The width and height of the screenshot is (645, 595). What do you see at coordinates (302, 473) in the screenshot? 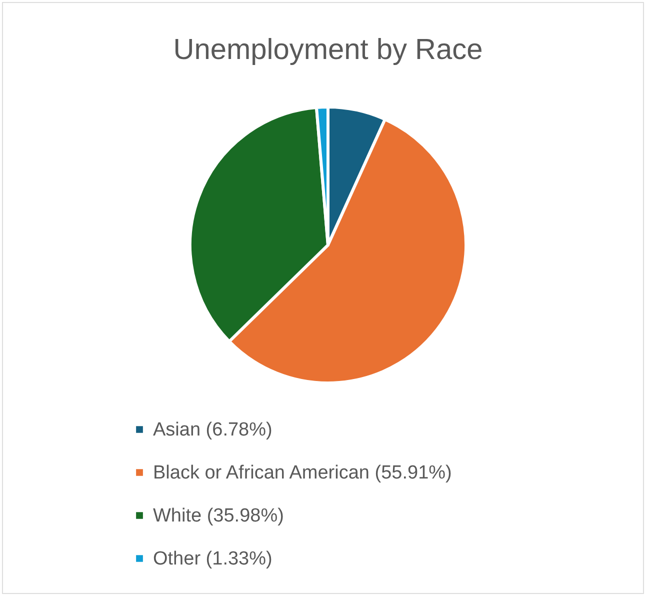
I see `legend-label: Black or African American (55.91%)` at bounding box center [302, 473].